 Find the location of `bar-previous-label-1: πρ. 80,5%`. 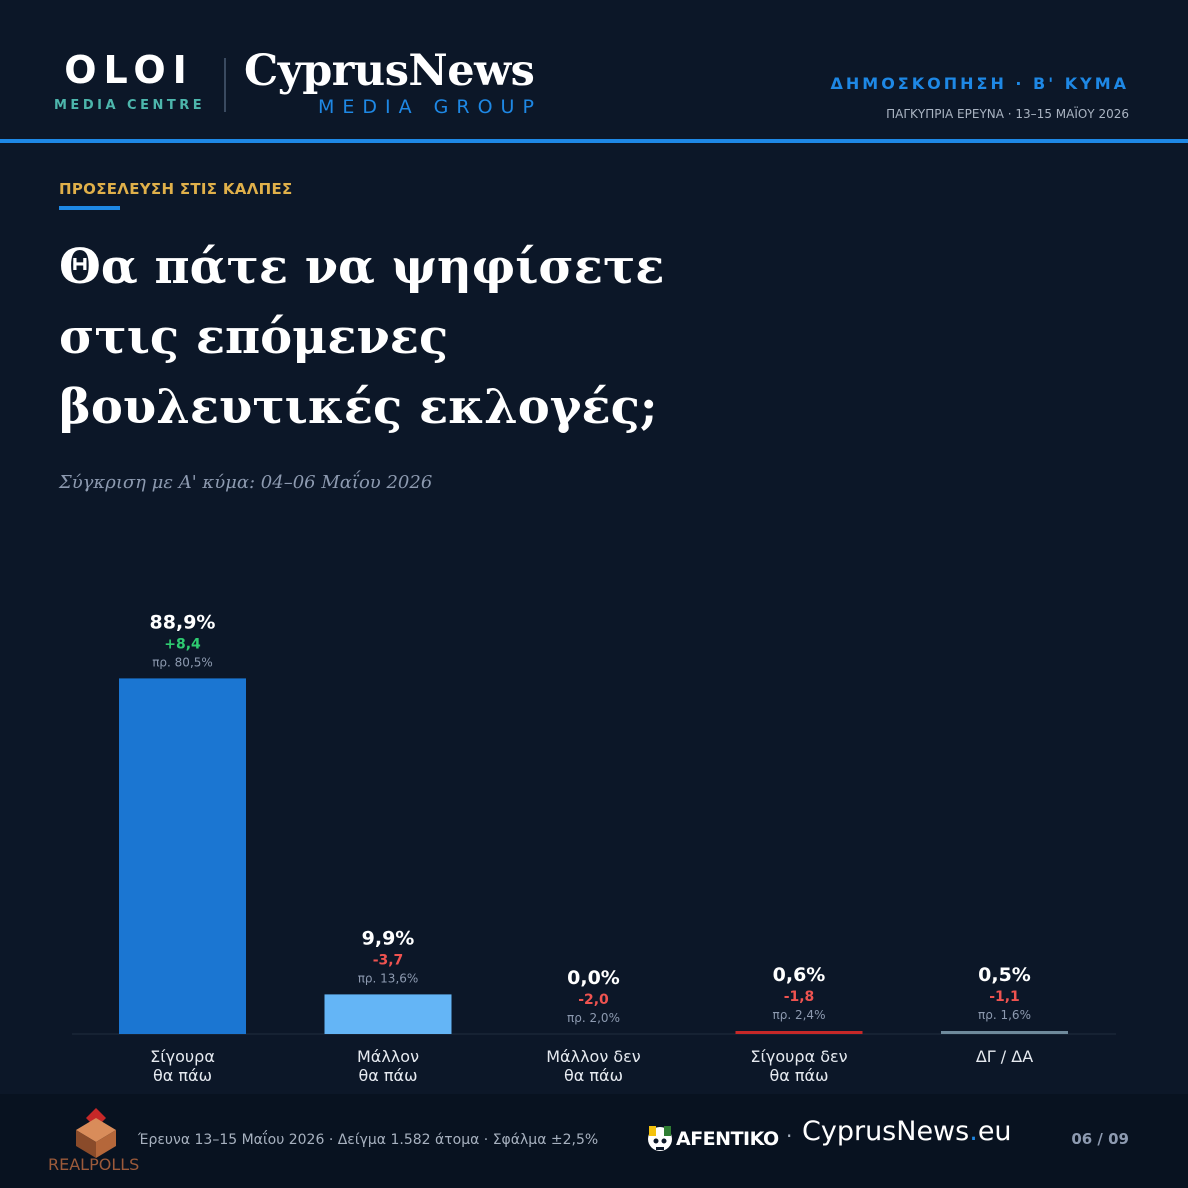

bar-previous-label-1: πρ. 80,5% is located at coordinates (182, 662).